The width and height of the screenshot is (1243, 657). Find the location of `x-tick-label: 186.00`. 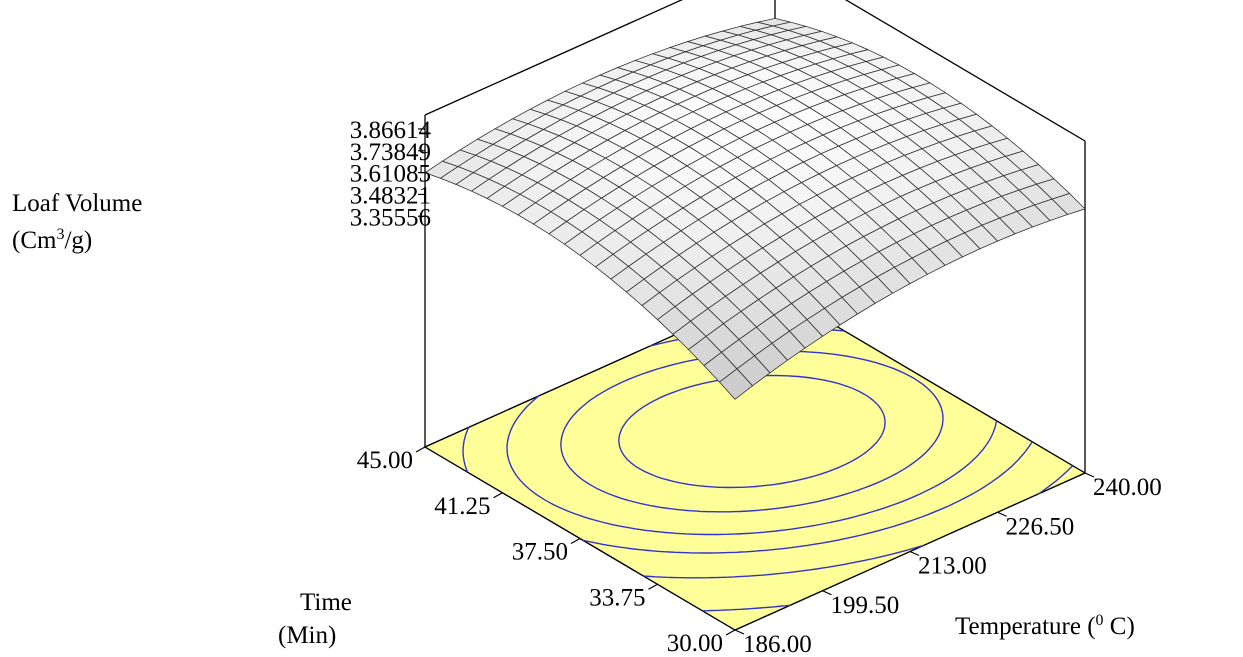

x-tick-label: 186.00 is located at coordinates (777, 644).